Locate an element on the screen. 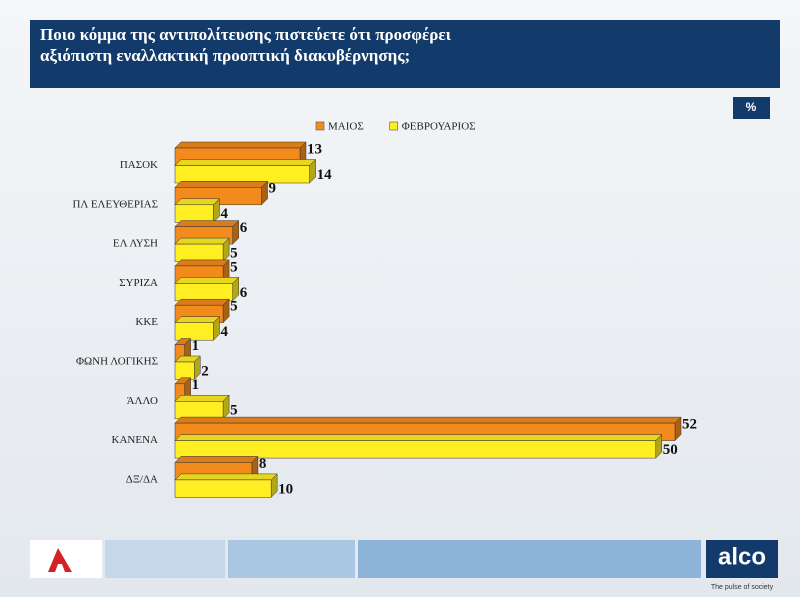  legend-label: ΦΕΒΡΟΥΑΡΙΟΣ is located at coordinates (439, 127).